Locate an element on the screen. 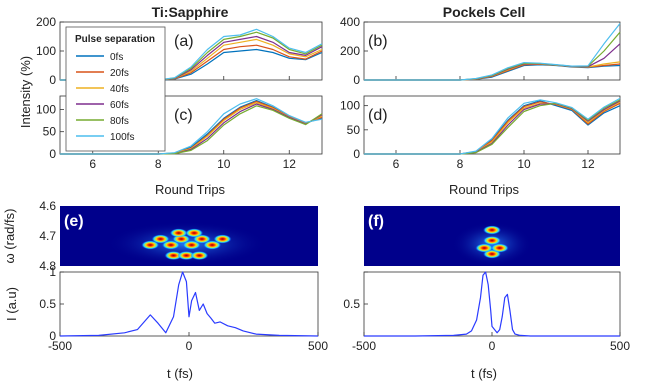 The height and width of the screenshot is (383, 647). panel-f-envelope: 0.5 -500 0 500 is located at coordinates (486, 312).